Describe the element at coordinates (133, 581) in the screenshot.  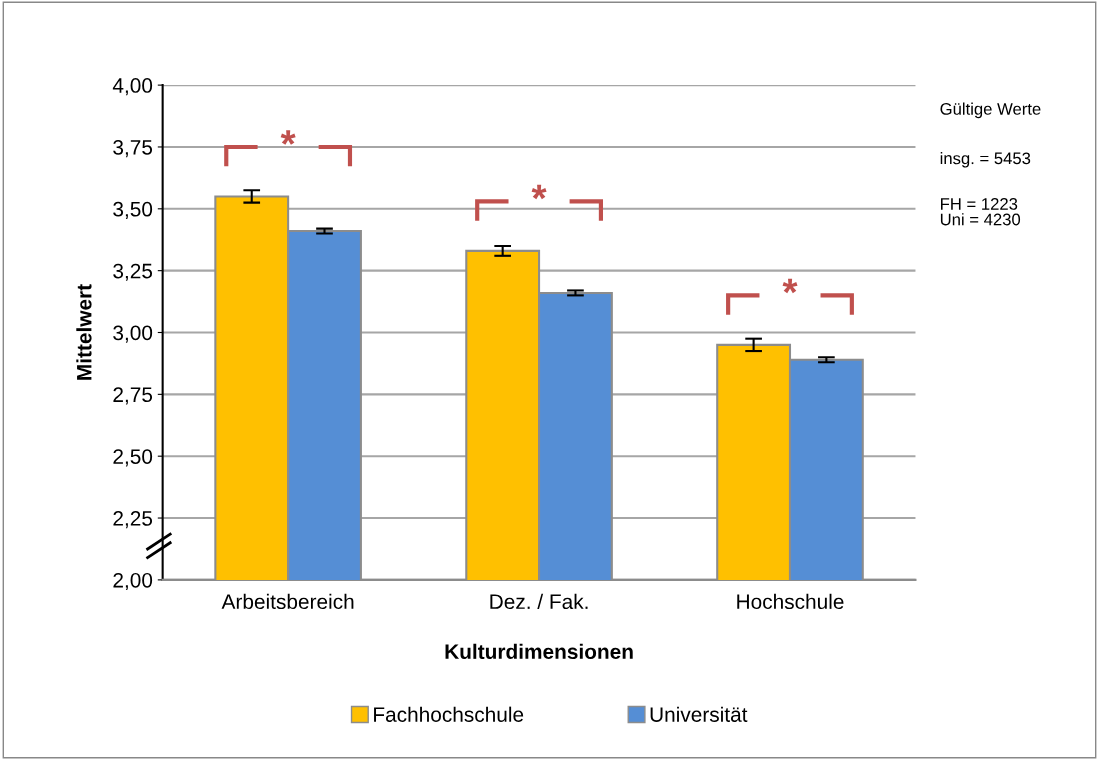
I see `y-tick-label: 2,00` at that location.